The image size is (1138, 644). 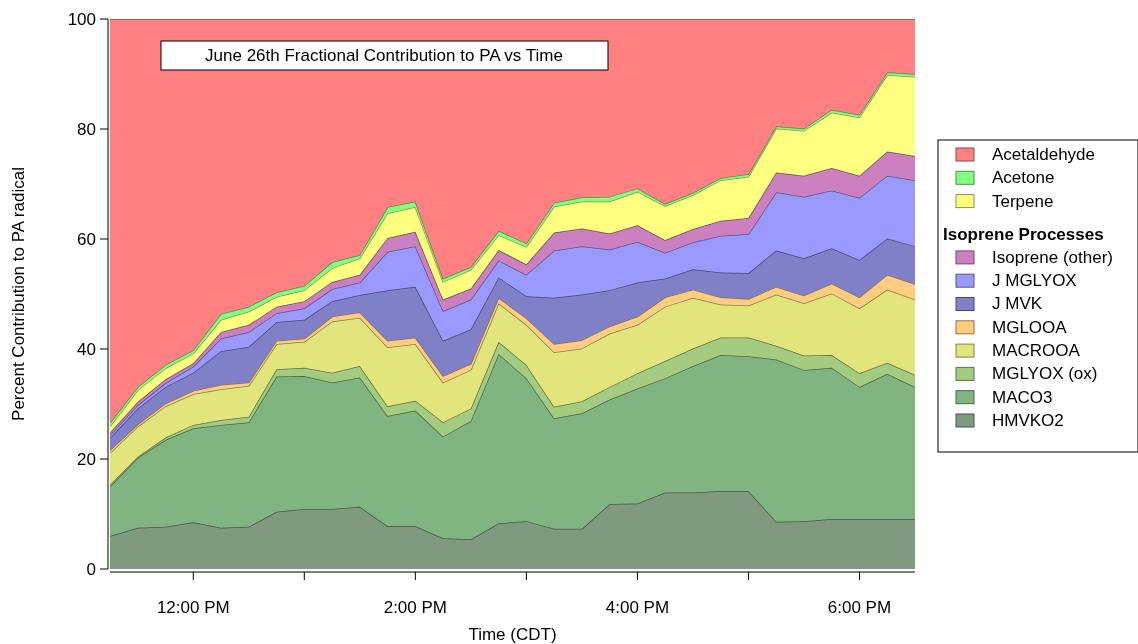 What do you see at coordinates (512, 634) in the screenshot?
I see `x-axis-title: Time (CDT)` at bounding box center [512, 634].